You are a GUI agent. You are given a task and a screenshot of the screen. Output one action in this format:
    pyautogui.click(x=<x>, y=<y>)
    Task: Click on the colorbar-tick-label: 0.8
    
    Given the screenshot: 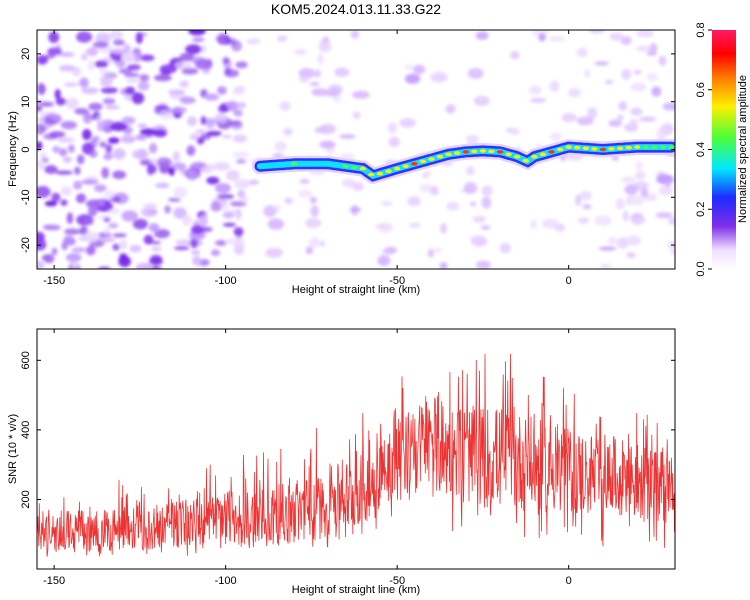 What is the action you would take?
    pyautogui.click(x=701, y=29)
    